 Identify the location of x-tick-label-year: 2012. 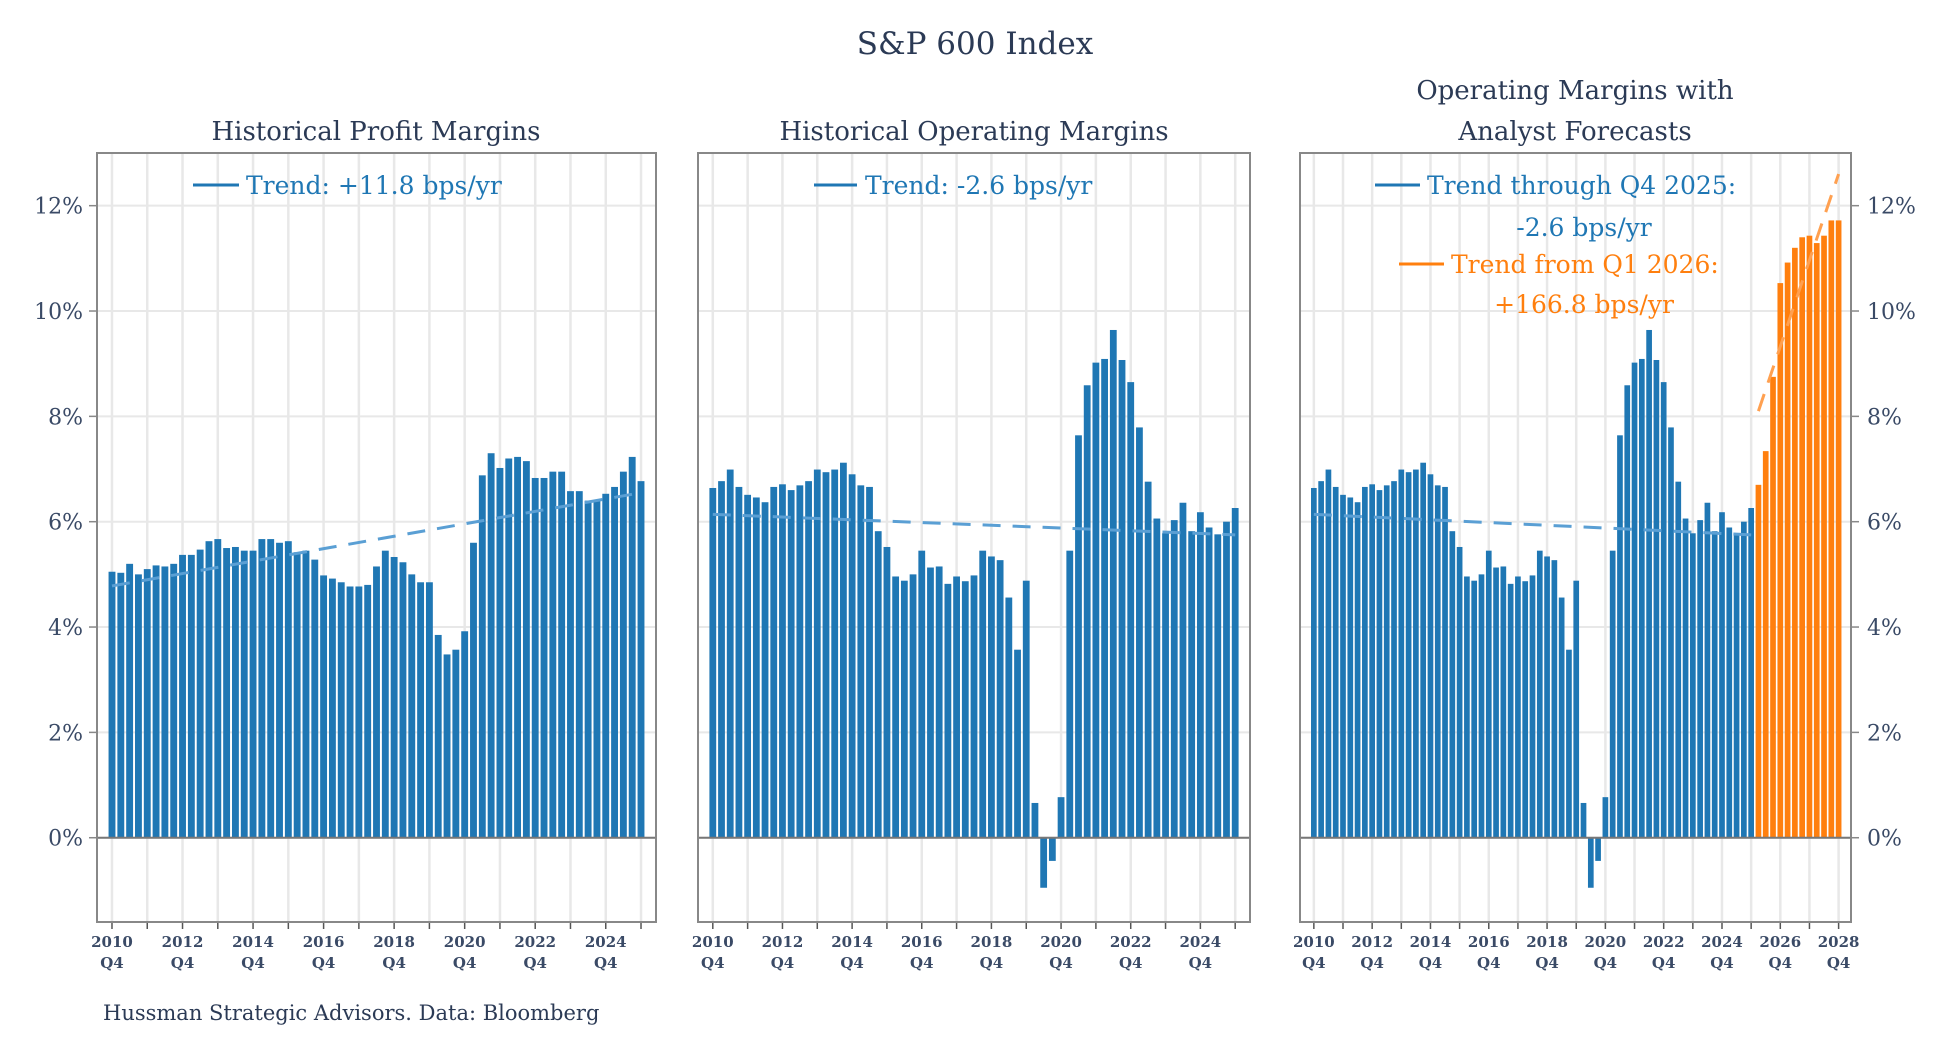
(783, 942).